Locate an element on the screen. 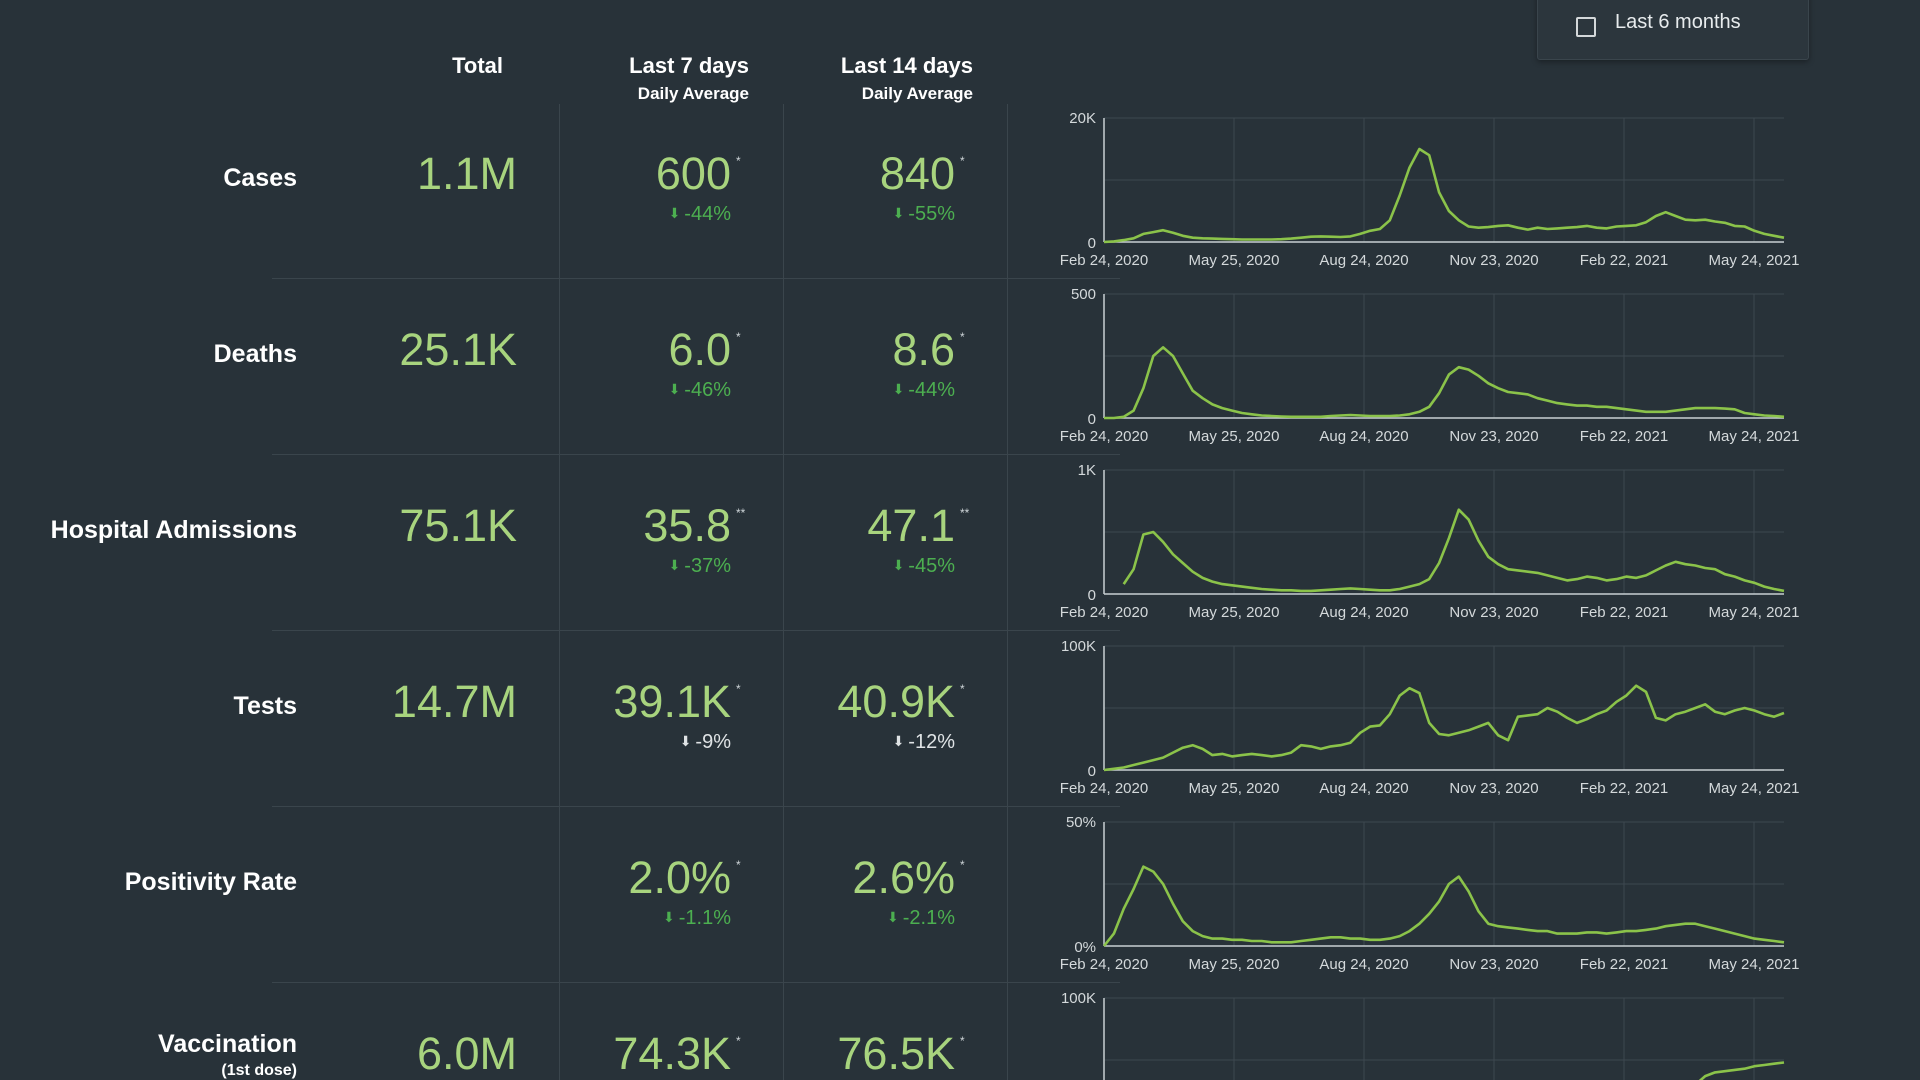 This screenshot has height=1080, width=1920. last-6-months-label: Last 6 months is located at coordinates (1678, 22).